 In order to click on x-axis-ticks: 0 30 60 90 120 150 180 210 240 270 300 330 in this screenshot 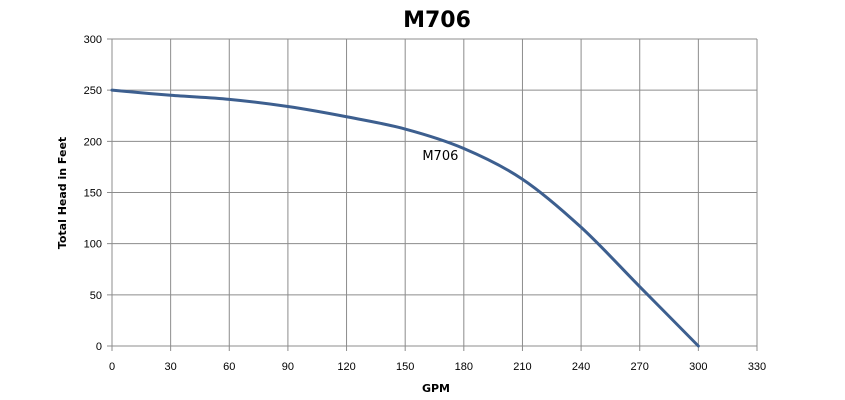, I will do `click(437, 367)`.